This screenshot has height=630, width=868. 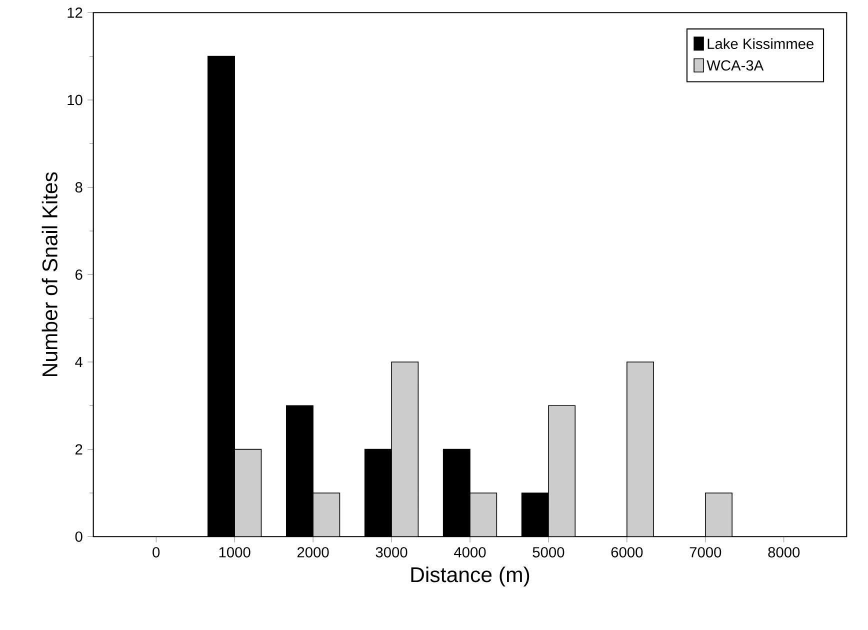 I want to click on x-tick-label: 6000, so click(x=627, y=552).